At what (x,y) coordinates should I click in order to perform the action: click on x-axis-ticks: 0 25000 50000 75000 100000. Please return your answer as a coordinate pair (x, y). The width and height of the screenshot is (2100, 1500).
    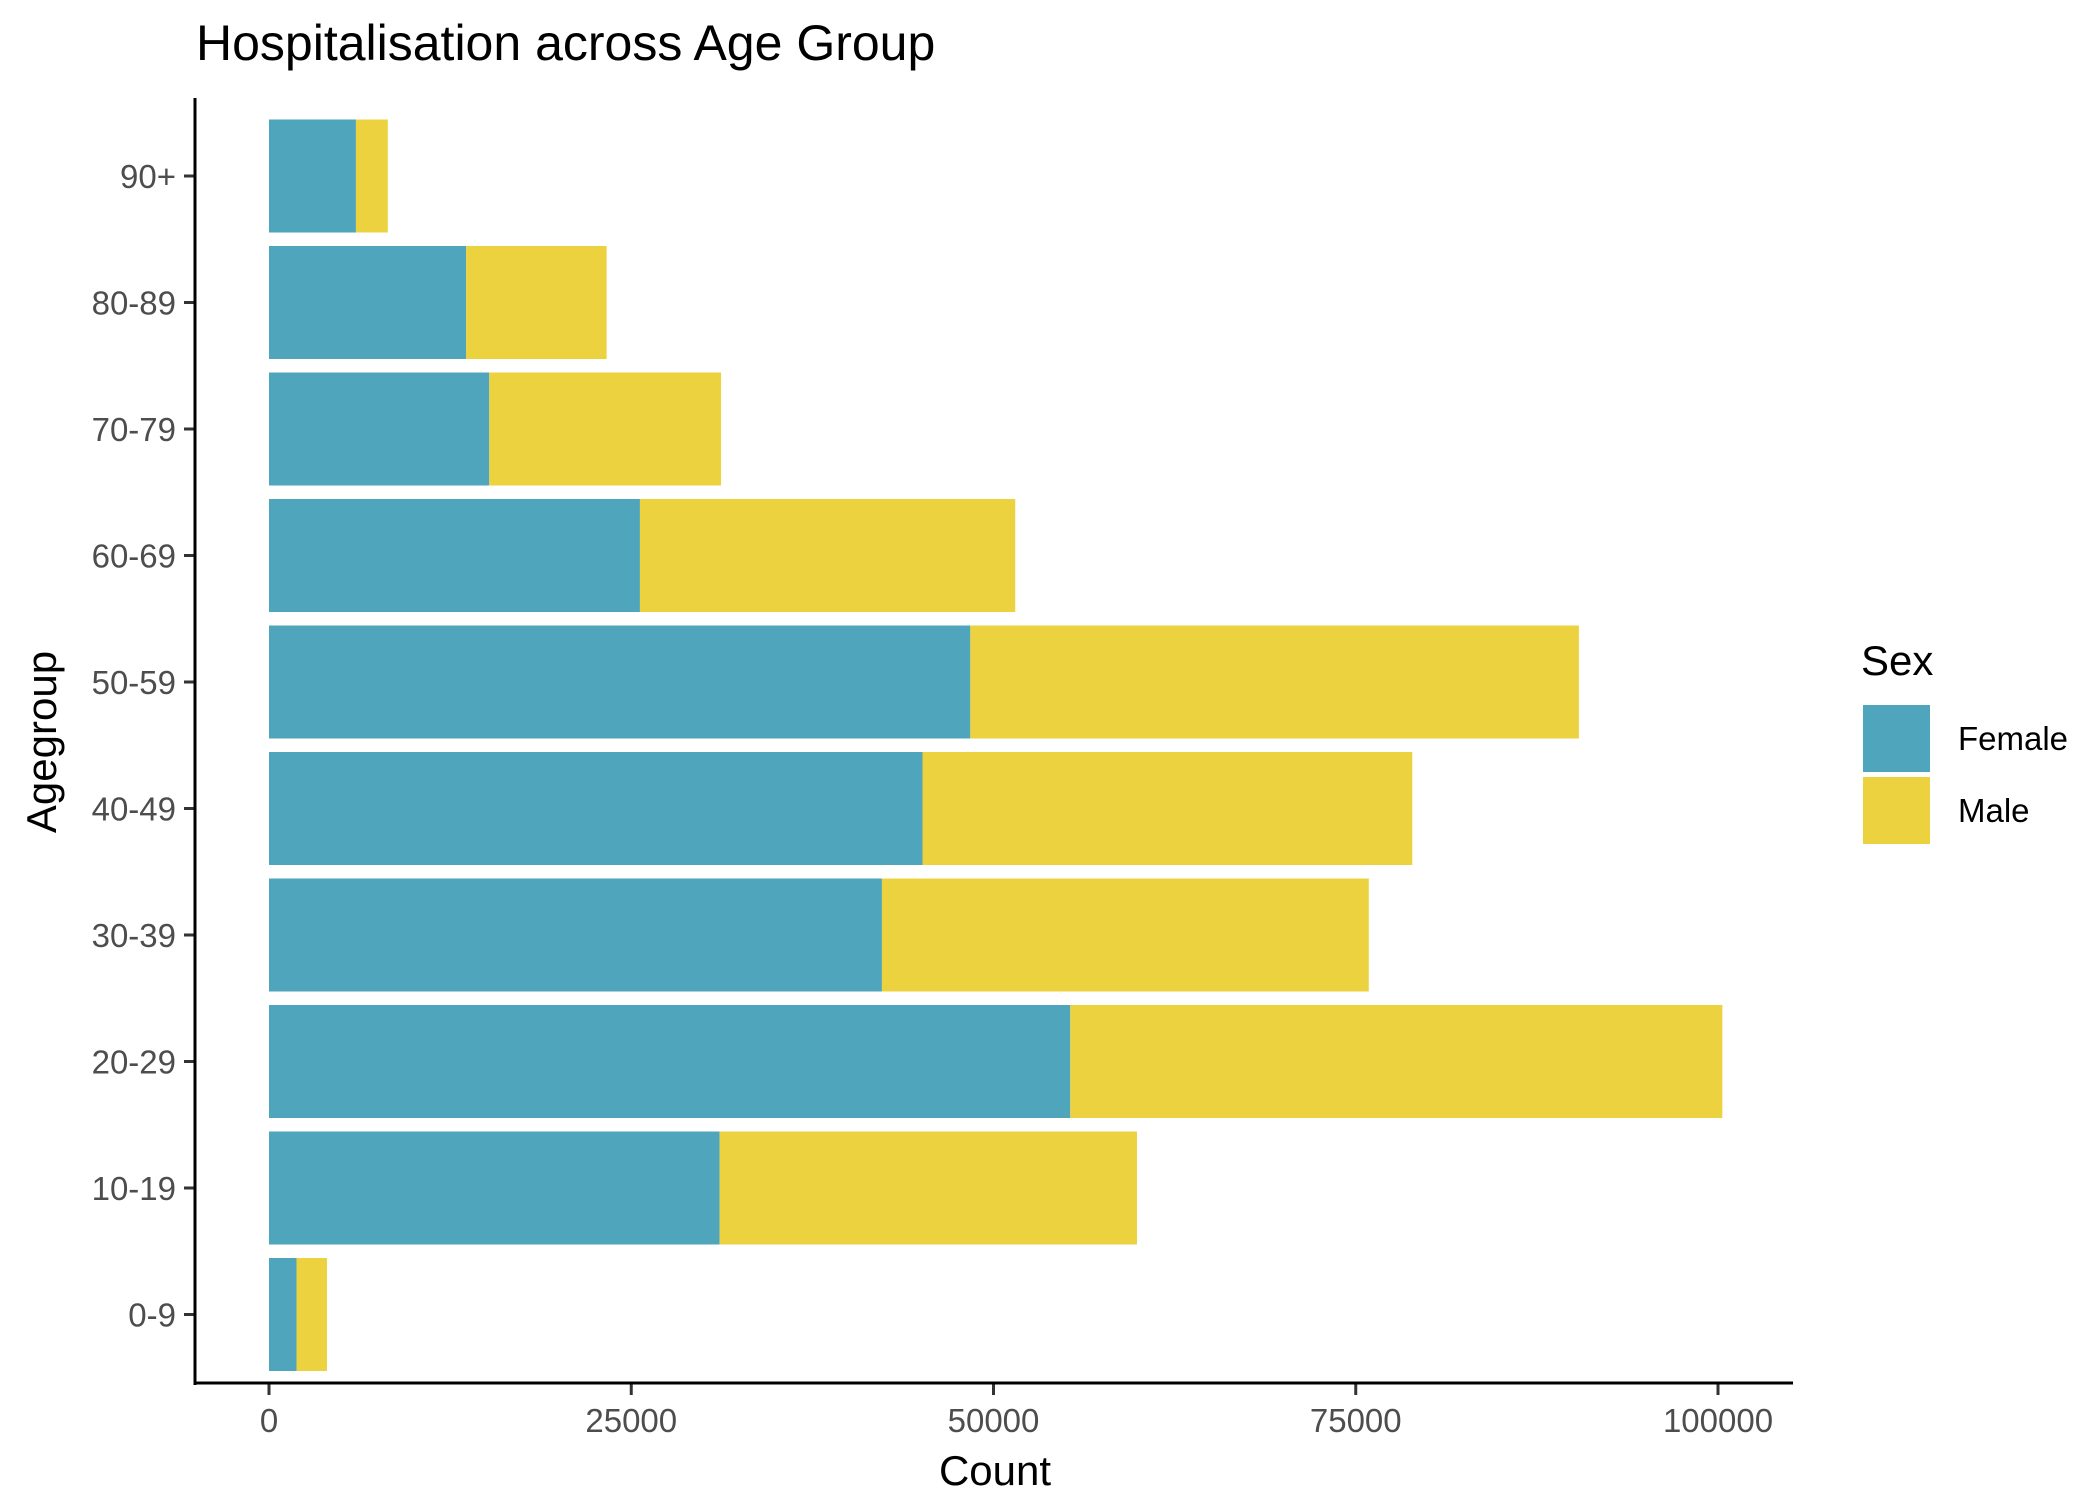
    Looking at the image, I should click on (1016, 1411).